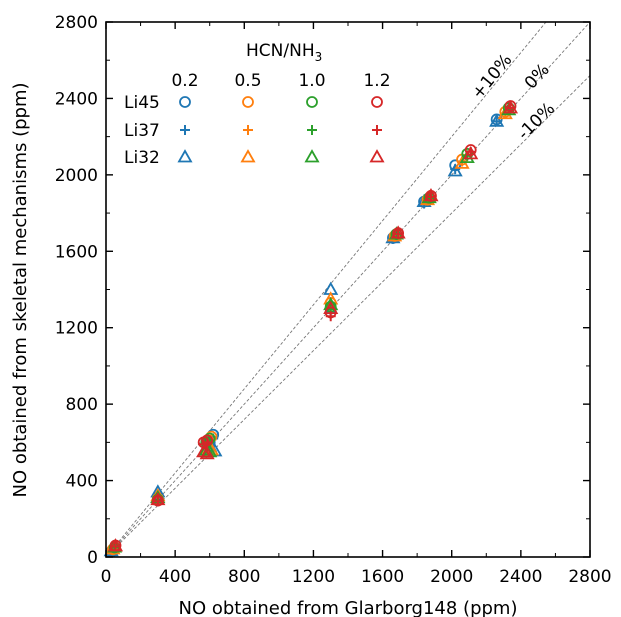 This screenshot has width=621, height=617. Describe the element at coordinates (520, 577) in the screenshot. I see `x-tick-label: 2400` at that location.